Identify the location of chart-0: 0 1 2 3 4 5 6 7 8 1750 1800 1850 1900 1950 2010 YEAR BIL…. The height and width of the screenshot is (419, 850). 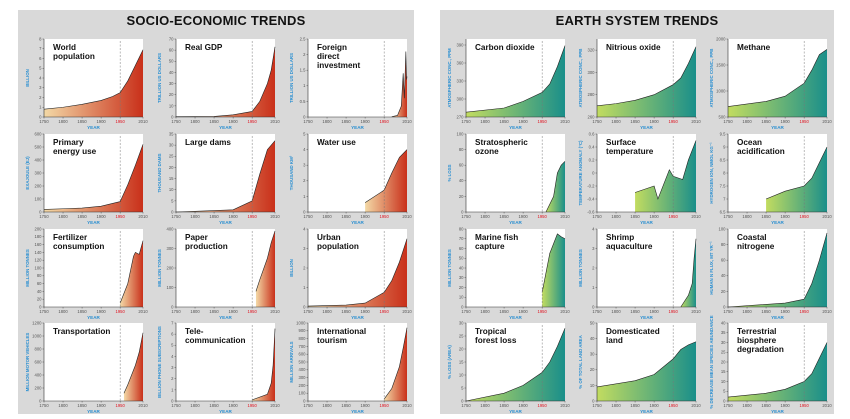
(86, 83).